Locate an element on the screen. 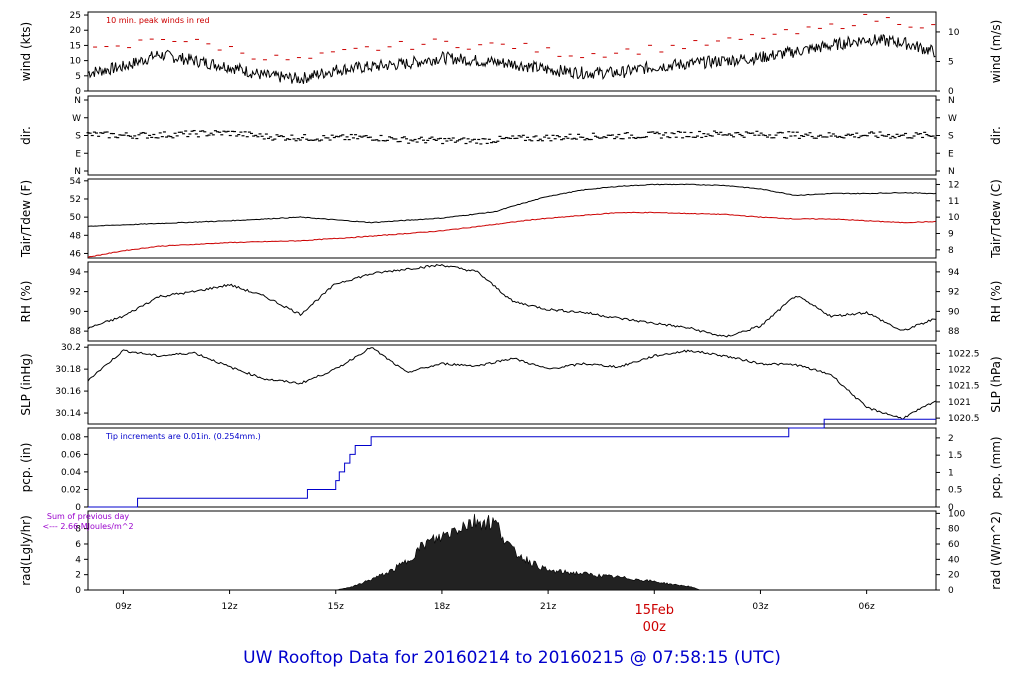  midnight-label: 00z is located at coordinates (655, 627).